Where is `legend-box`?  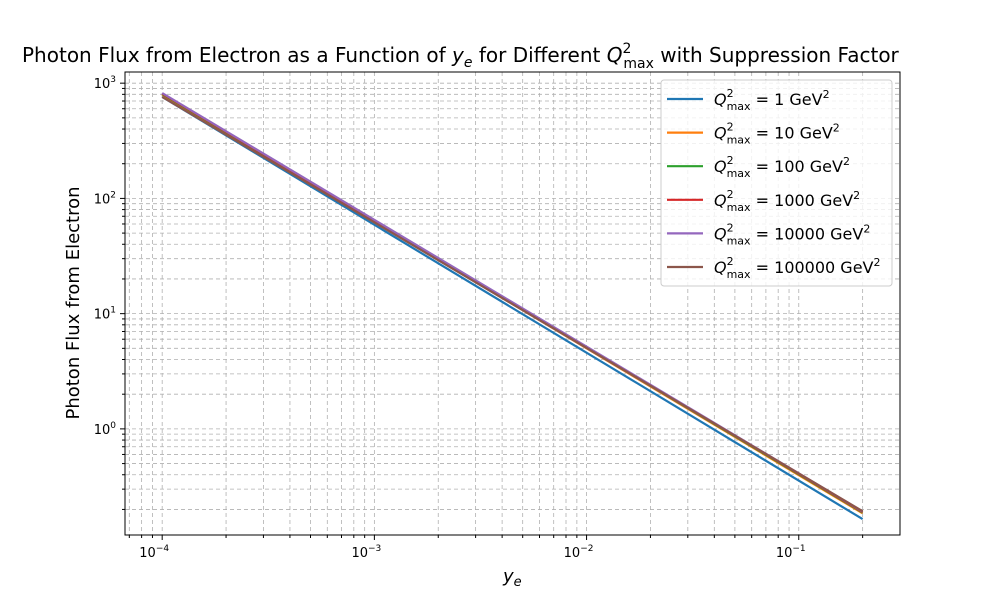 legend-box is located at coordinates (776, 183).